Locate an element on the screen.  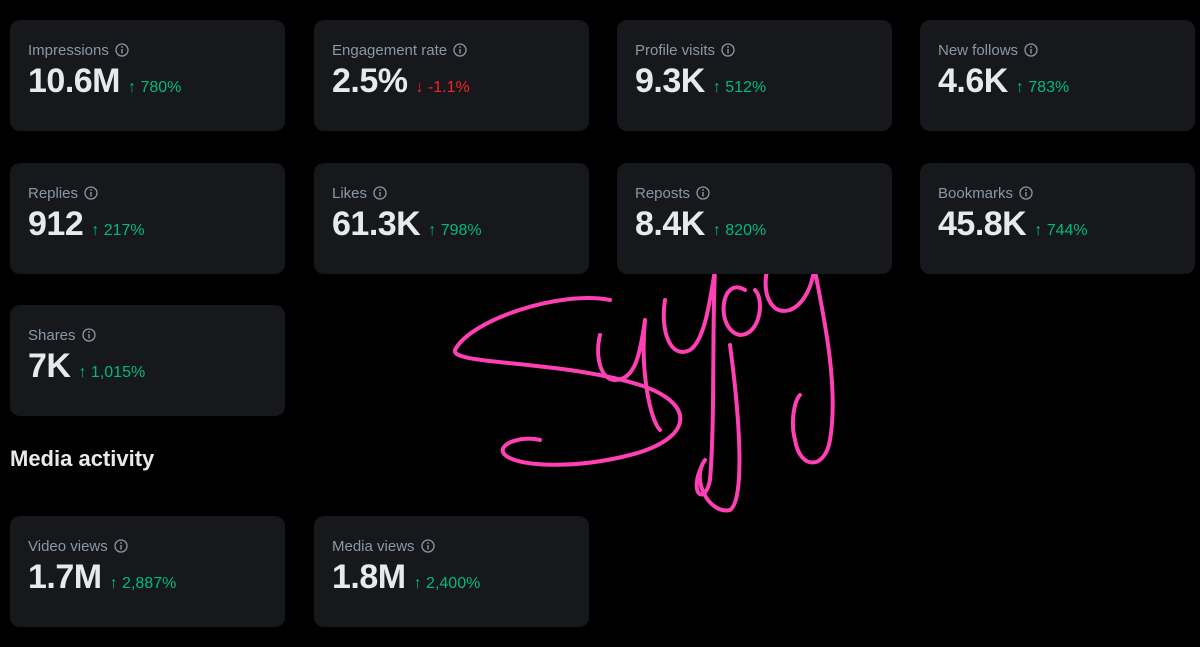
metric-value: 1.8M is located at coordinates (369, 577).